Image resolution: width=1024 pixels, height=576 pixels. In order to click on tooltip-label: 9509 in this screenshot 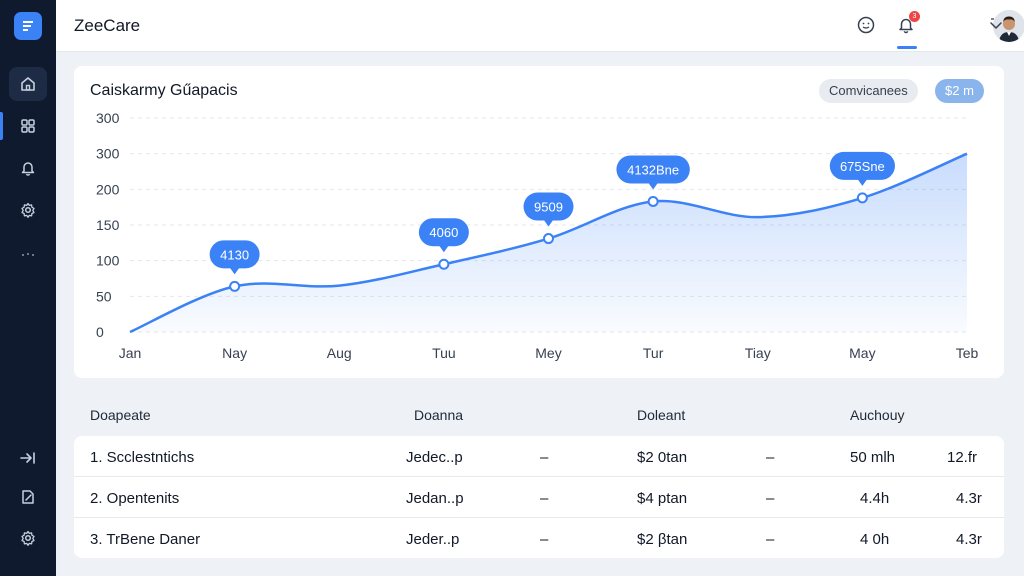, I will do `click(548, 207)`.